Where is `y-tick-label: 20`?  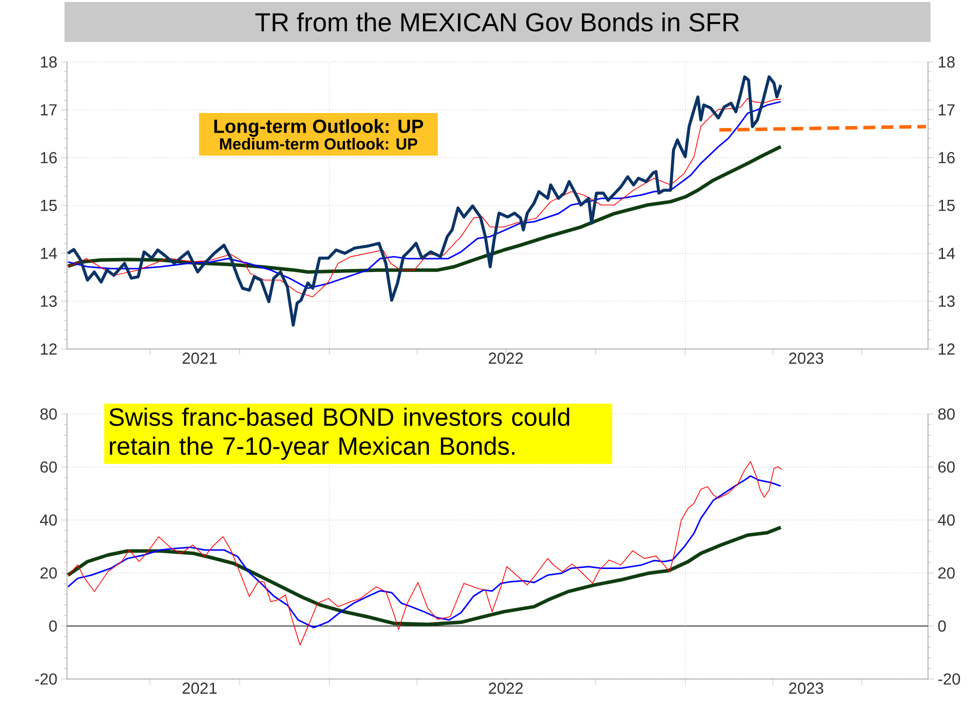 y-tick-label: 20 is located at coordinates (48, 573).